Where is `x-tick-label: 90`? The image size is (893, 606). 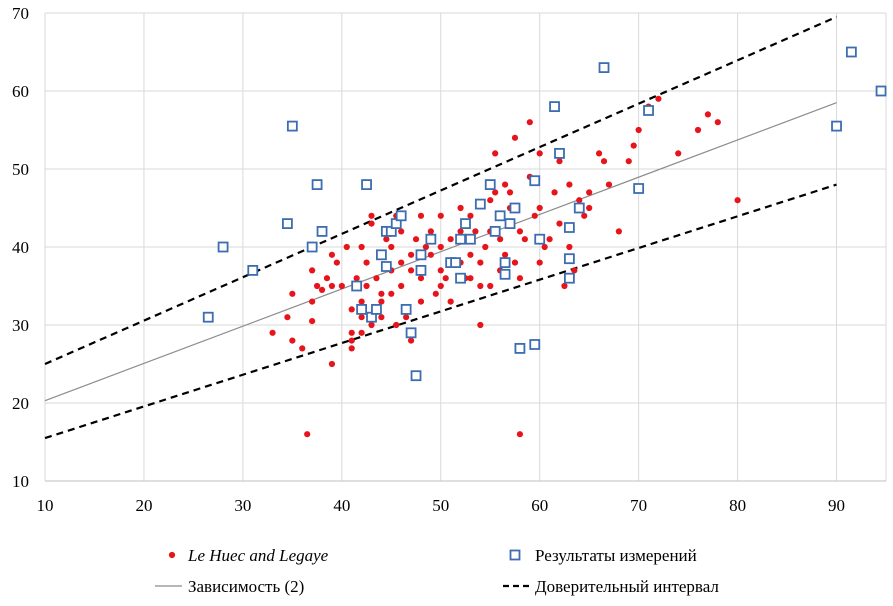 x-tick-label: 90 is located at coordinates (836, 505).